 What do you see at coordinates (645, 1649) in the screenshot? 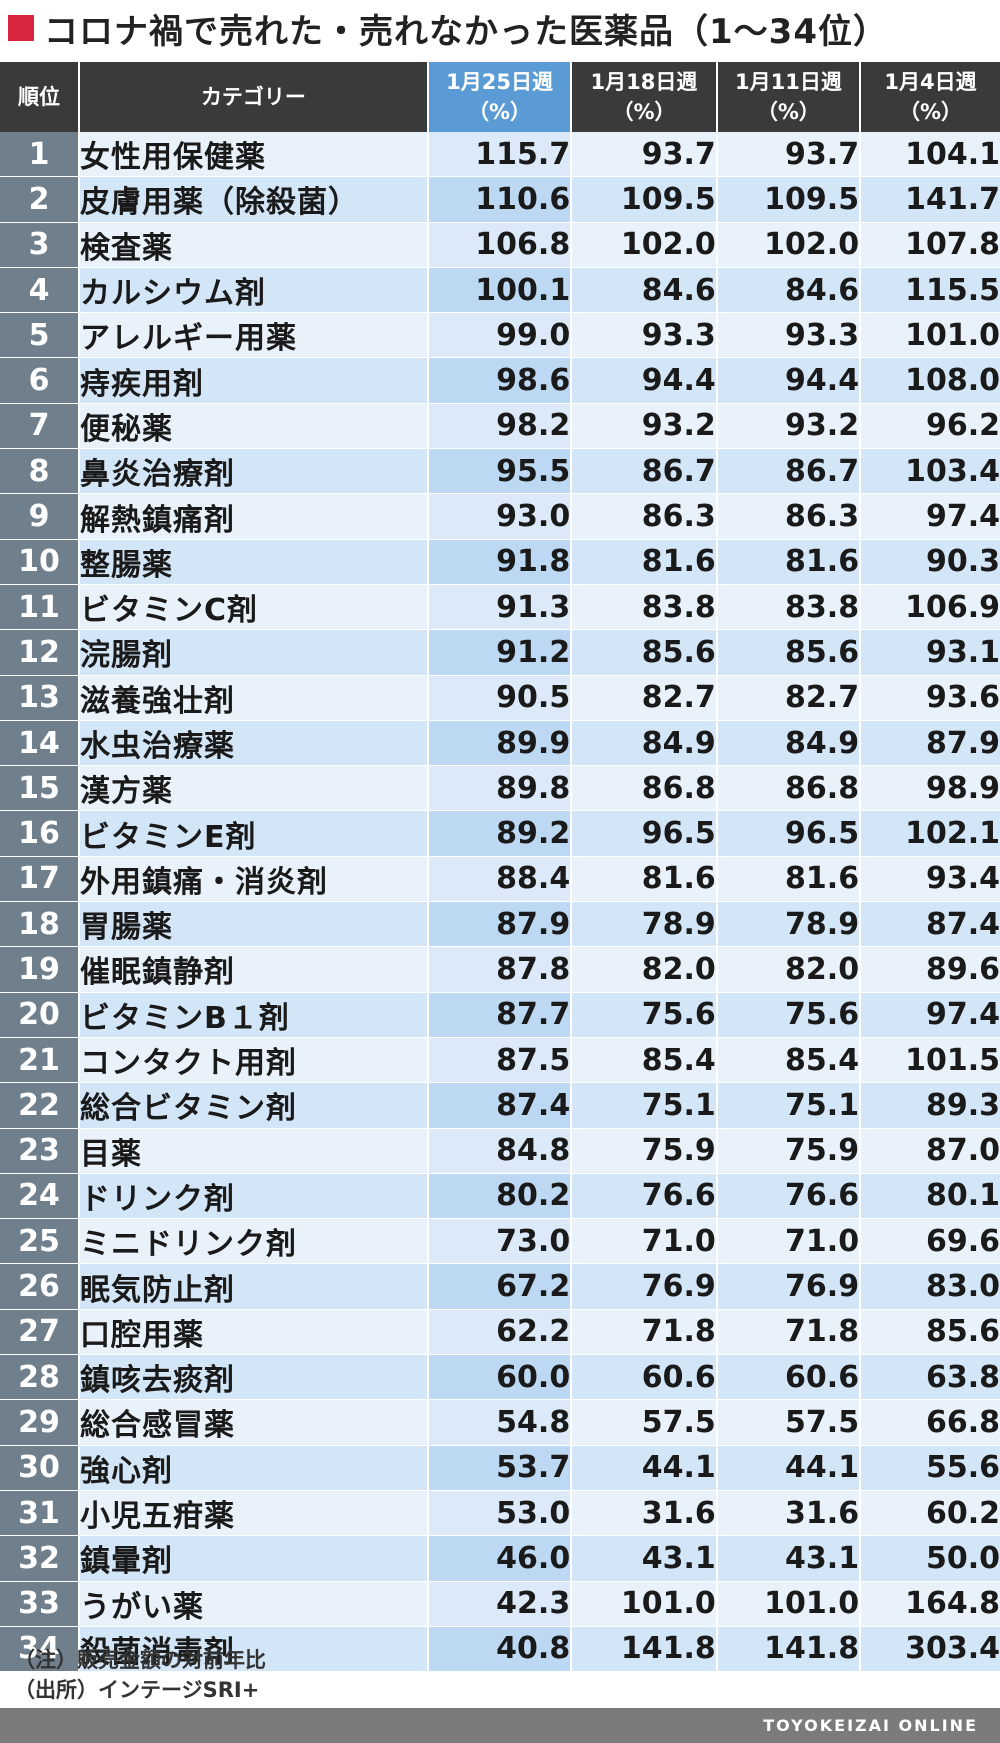
I see `value-cell-jan18: 141.8` at bounding box center [645, 1649].